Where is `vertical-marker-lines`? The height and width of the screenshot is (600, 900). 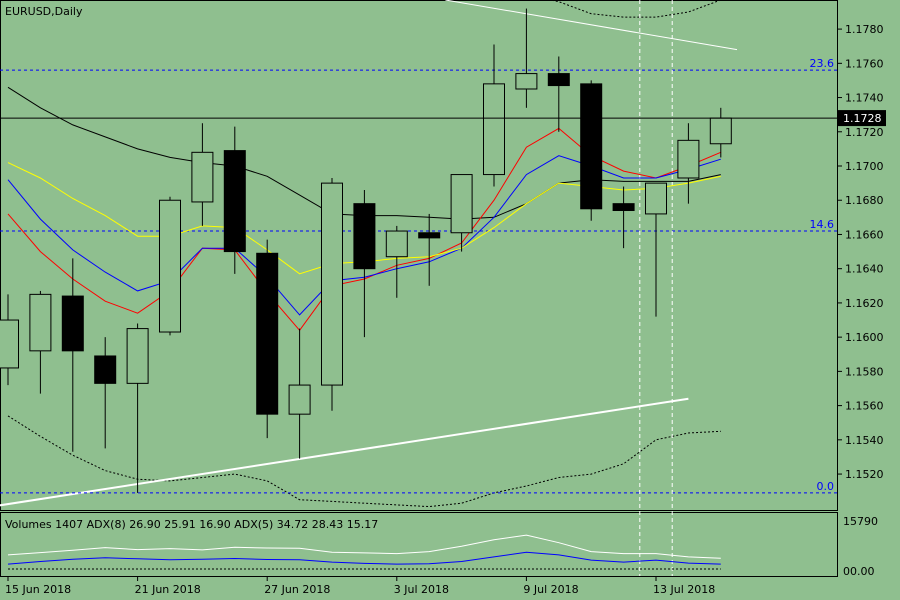 vertical-marker-lines is located at coordinates (656, 288).